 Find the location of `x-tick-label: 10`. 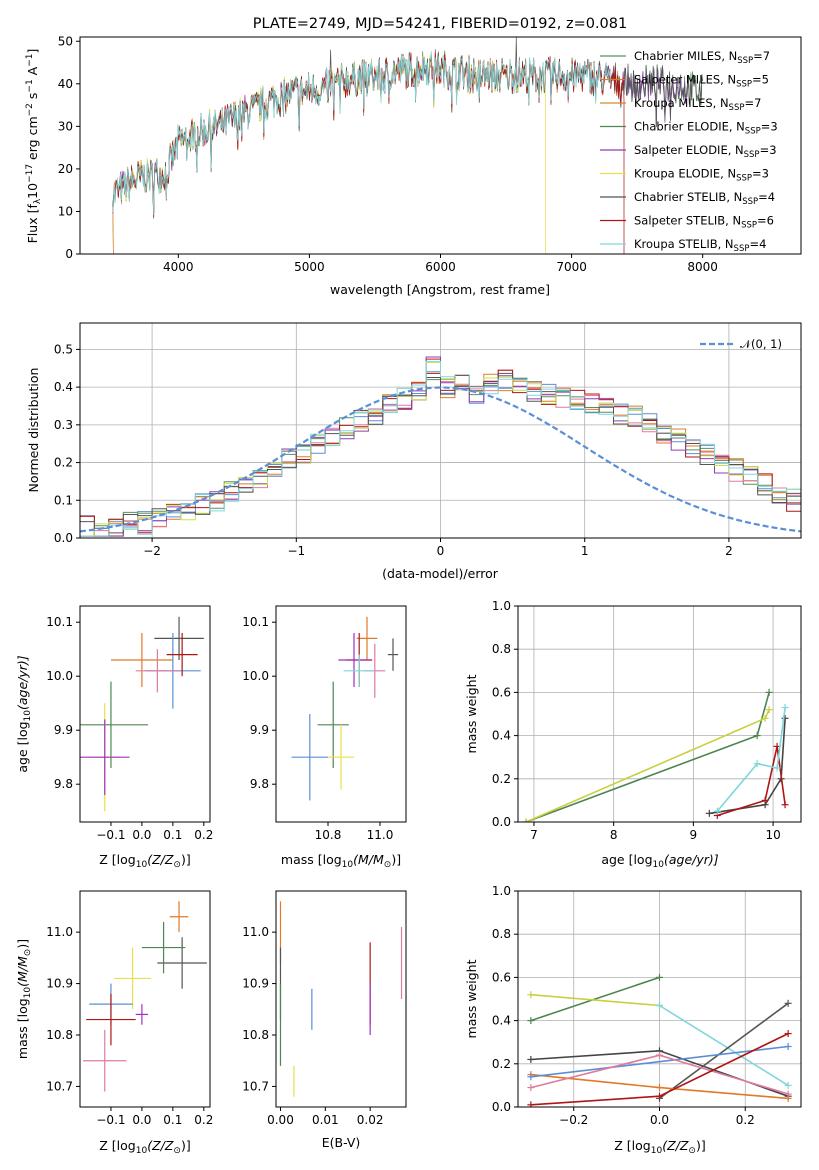

x-tick-label: 10 is located at coordinates (772, 835).